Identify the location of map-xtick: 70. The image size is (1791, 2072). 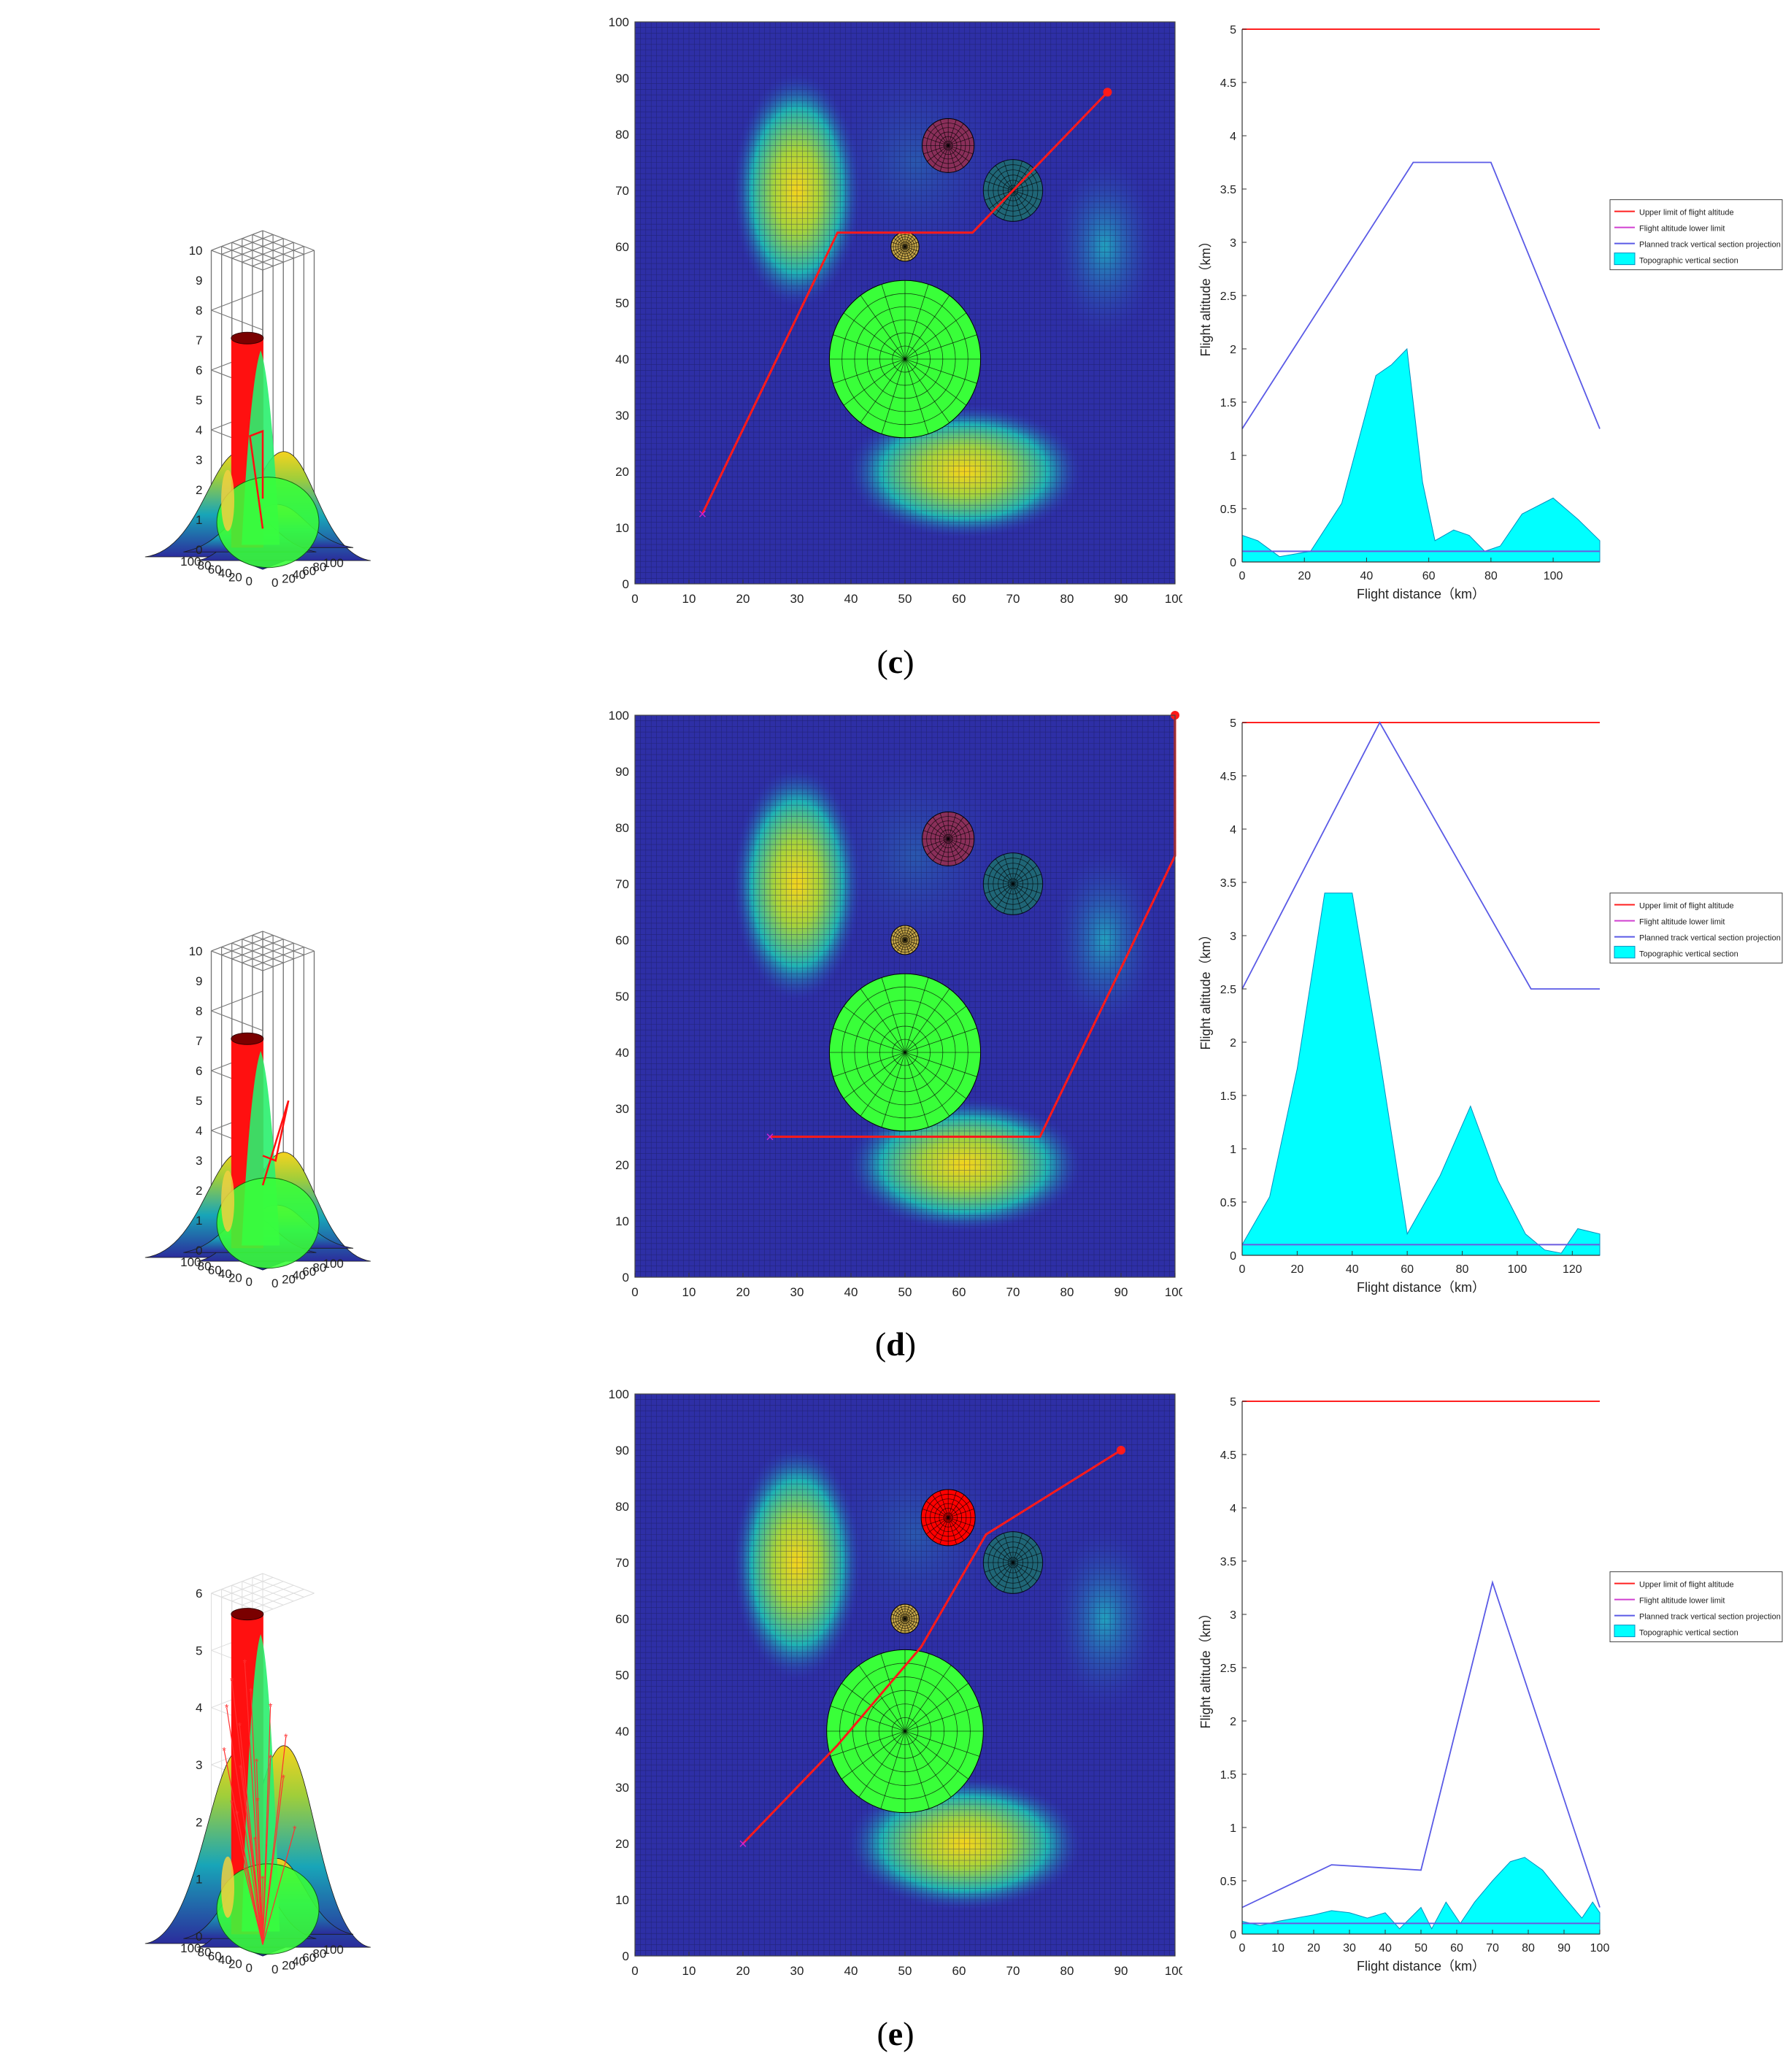
(1013, 1971).